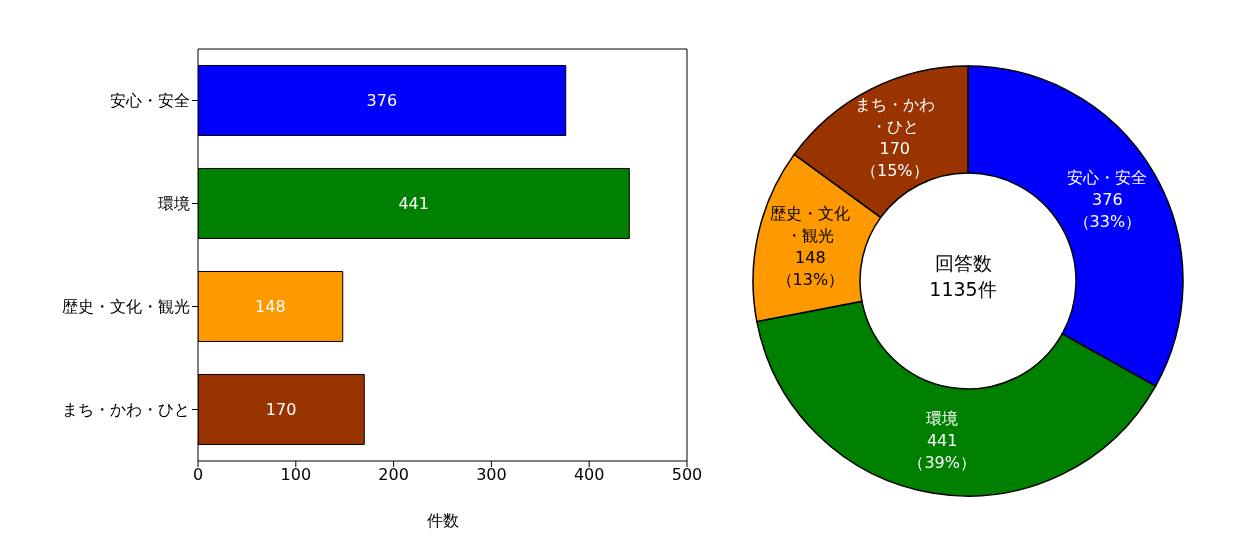  I want to click on data-label: 148 （13%）, so click(810, 268).